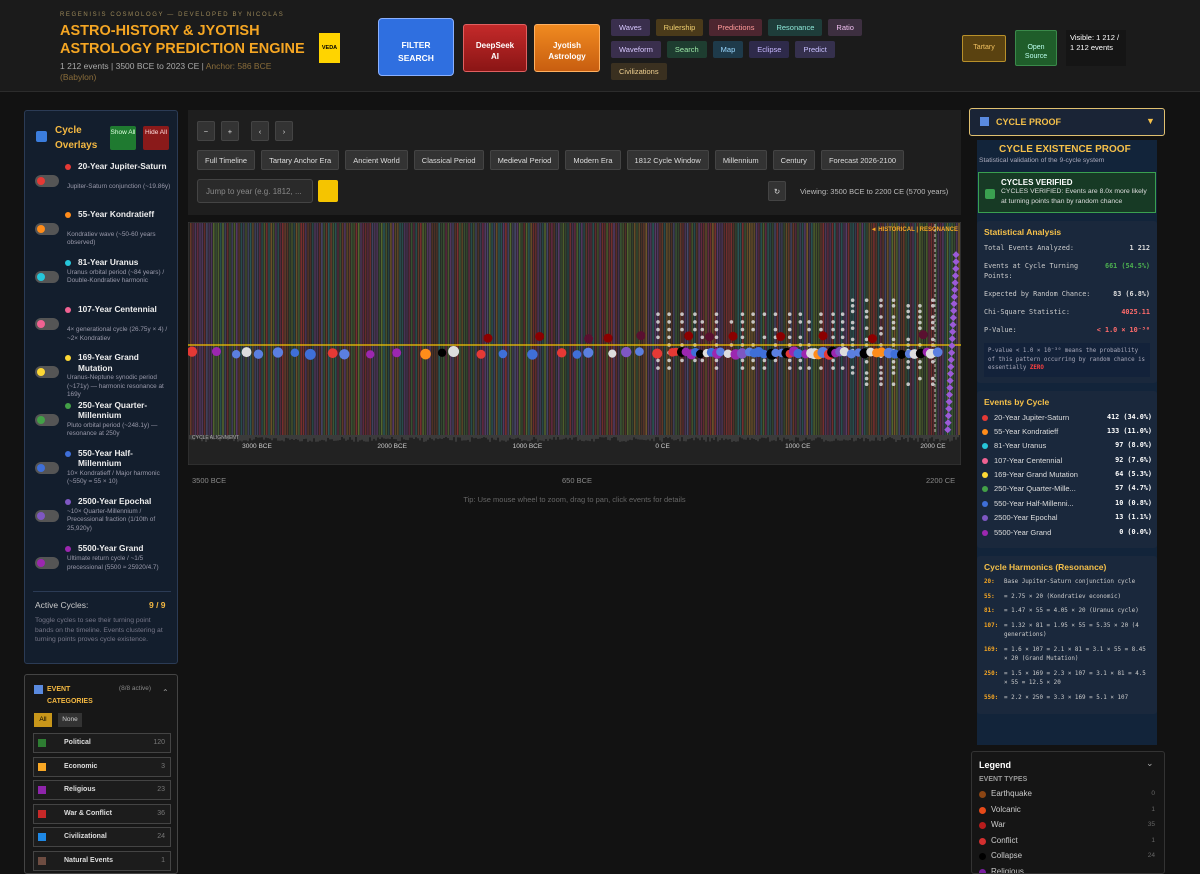 This screenshot has height=874, width=1200. I want to click on proof-header-text: CYCLE PROOF, so click(1029, 122).